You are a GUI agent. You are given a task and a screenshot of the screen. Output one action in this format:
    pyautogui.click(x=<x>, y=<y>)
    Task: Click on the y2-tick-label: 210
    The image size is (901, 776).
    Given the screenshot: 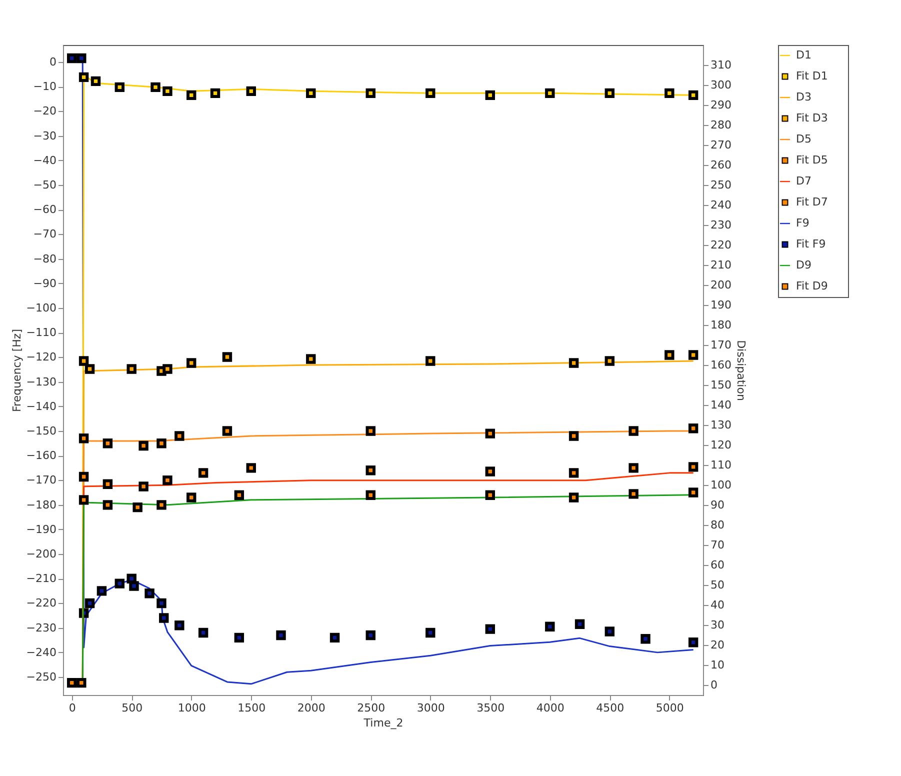 What is the action you would take?
    pyautogui.click(x=721, y=265)
    